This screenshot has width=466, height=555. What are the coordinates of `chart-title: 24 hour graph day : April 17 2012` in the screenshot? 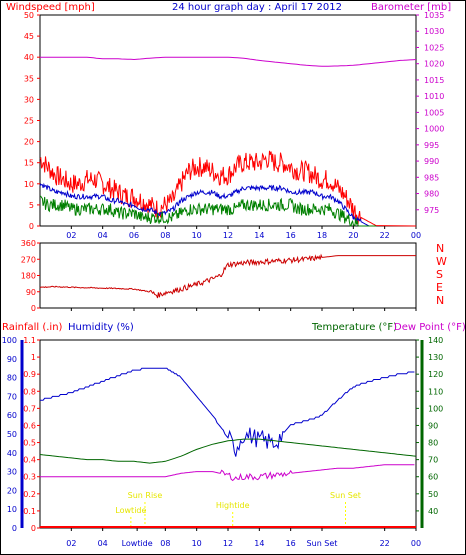 It's located at (257, 7).